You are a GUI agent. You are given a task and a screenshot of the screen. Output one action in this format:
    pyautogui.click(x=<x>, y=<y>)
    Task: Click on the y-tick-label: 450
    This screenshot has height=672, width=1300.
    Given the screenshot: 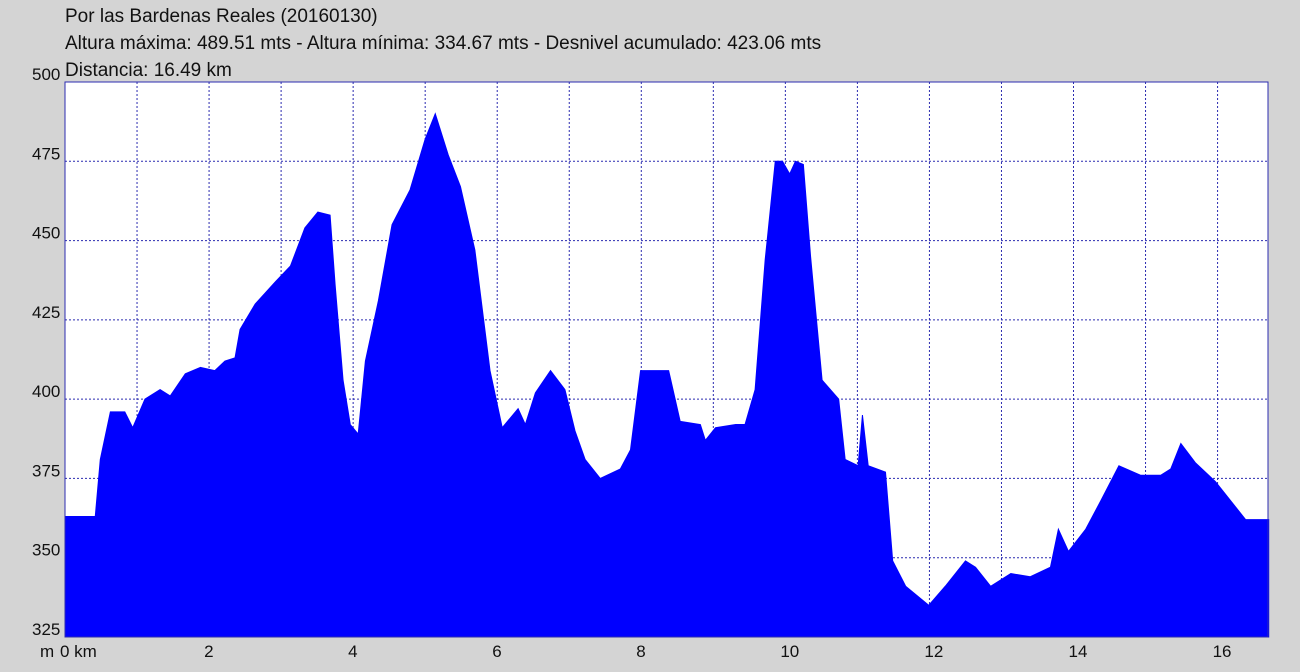 What is the action you would take?
    pyautogui.click(x=46, y=233)
    